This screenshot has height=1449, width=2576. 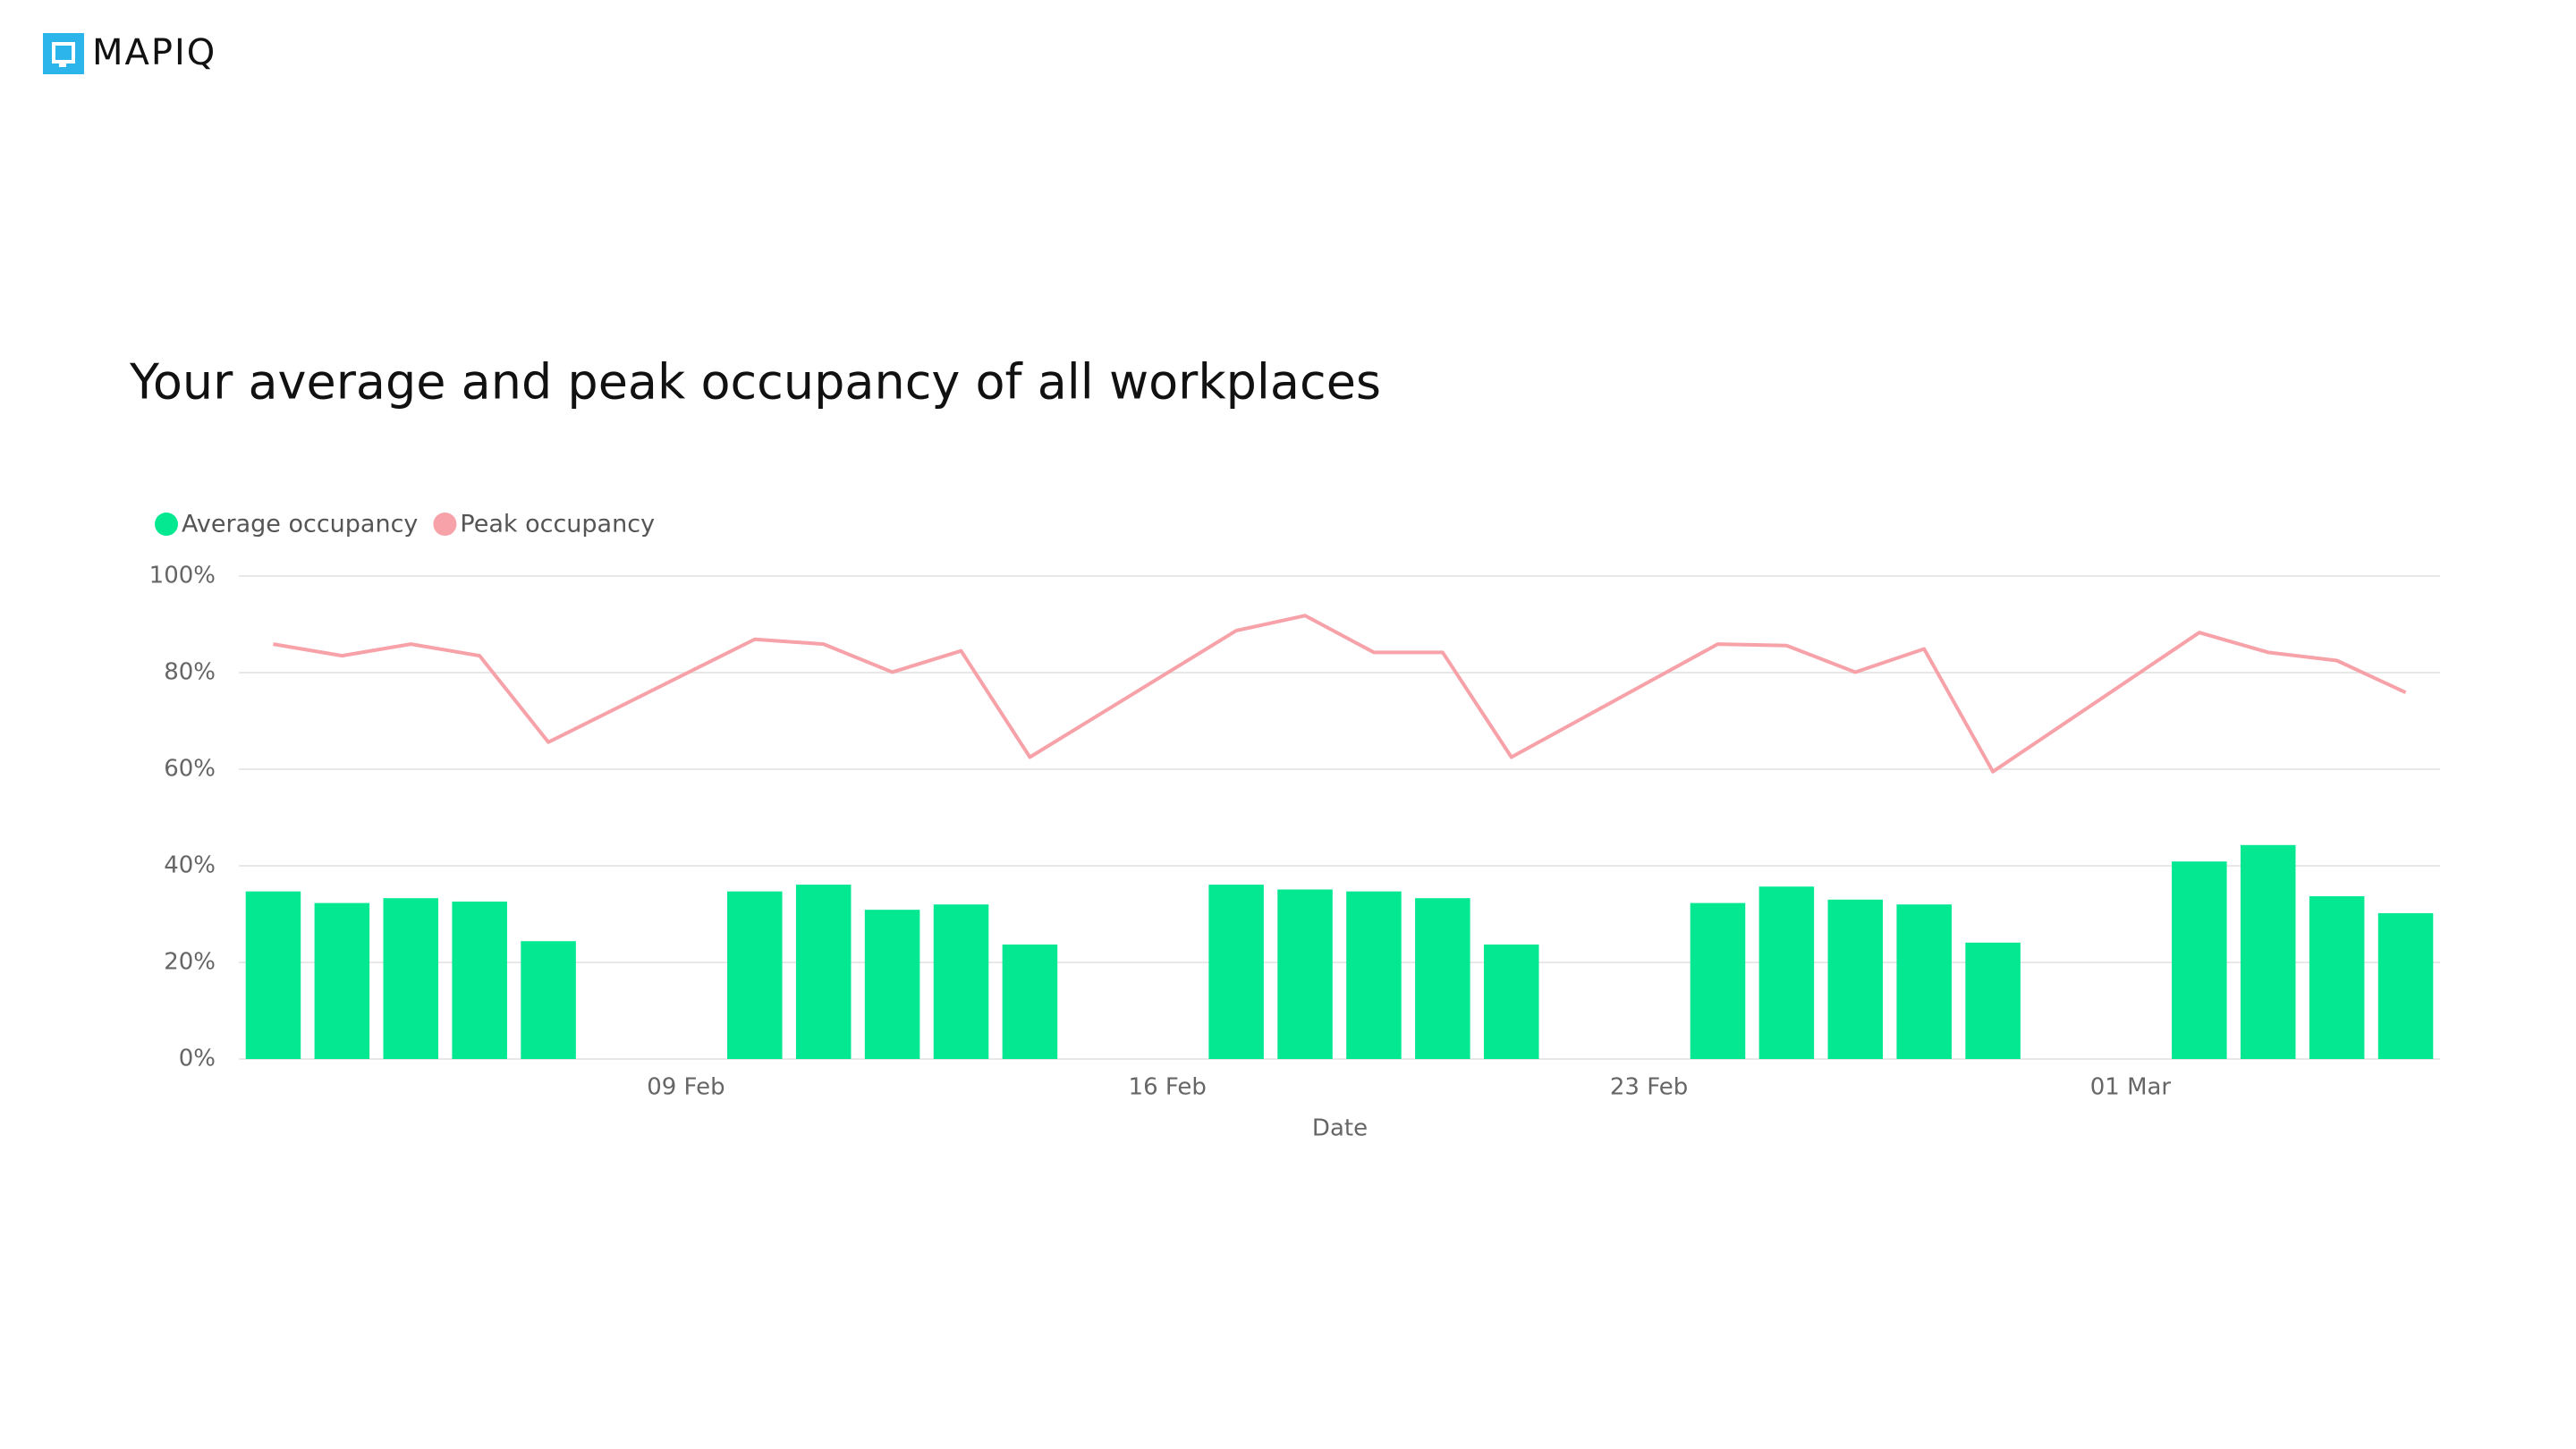 What do you see at coordinates (190, 672) in the screenshot?
I see `y-tick-label: 80%` at bounding box center [190, 672].